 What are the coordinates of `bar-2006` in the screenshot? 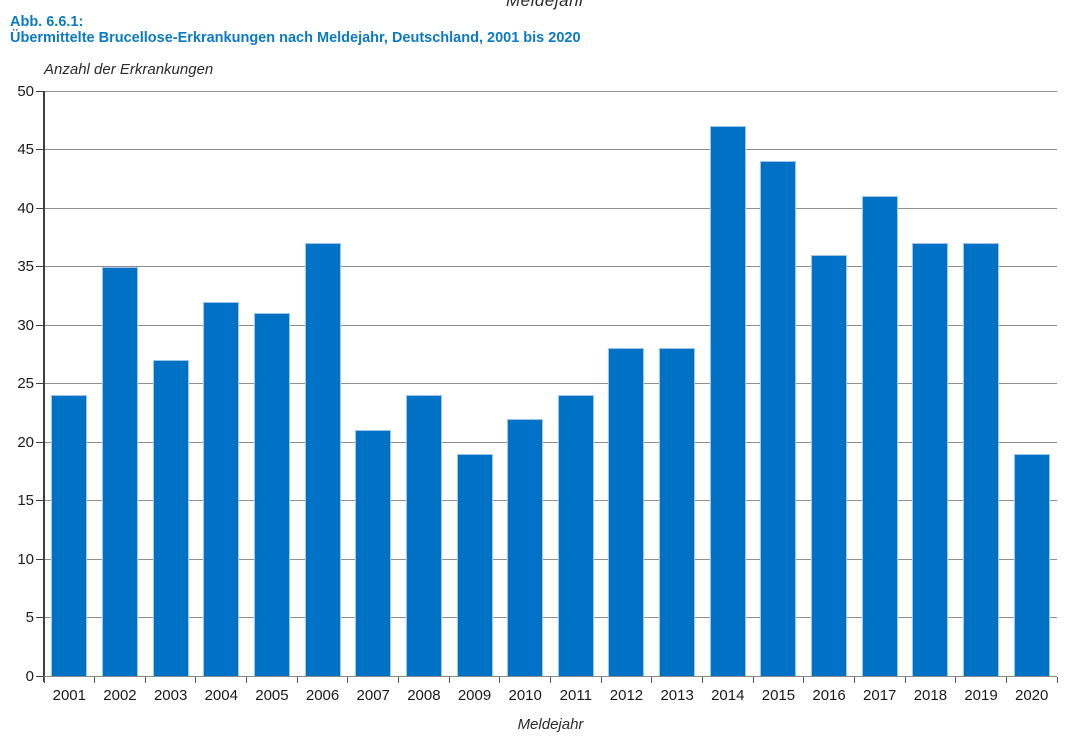 It's located at (322, 459).